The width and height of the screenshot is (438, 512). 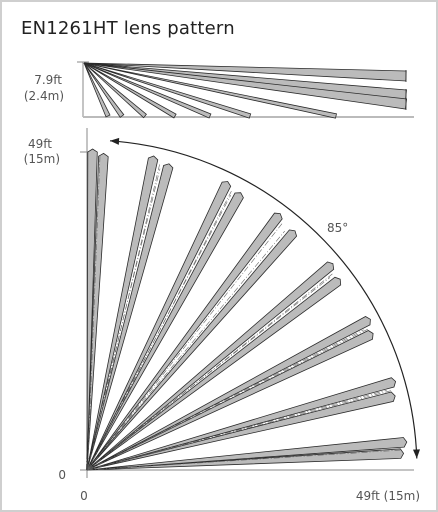 I want to click on y-range-m-label: (15m), so click(x=42, y=159).